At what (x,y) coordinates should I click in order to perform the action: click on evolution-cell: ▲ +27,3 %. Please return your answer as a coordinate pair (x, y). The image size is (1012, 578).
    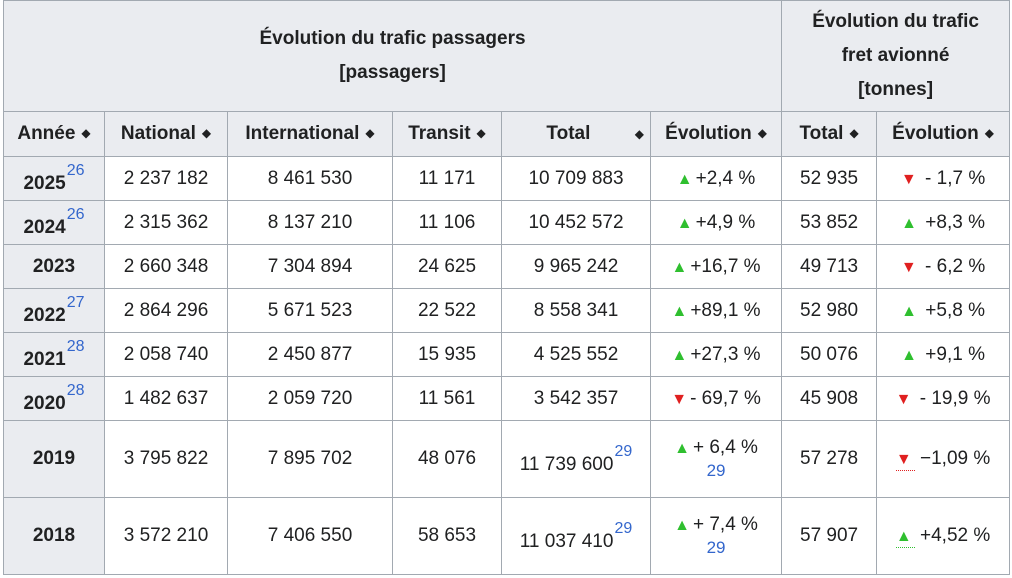
    Looking at the image, I should click on (716, 354).